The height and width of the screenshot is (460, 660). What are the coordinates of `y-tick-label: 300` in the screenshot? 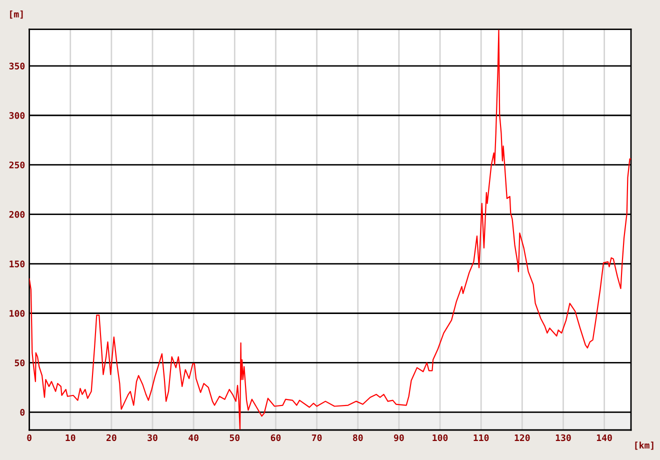 It's located at (17, 115).